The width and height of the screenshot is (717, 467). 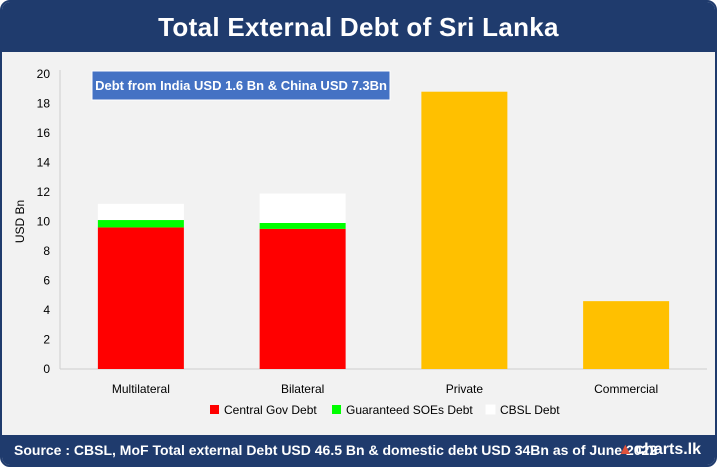 I want to click on y-tick-label: 14, so click(x=44, y=163).